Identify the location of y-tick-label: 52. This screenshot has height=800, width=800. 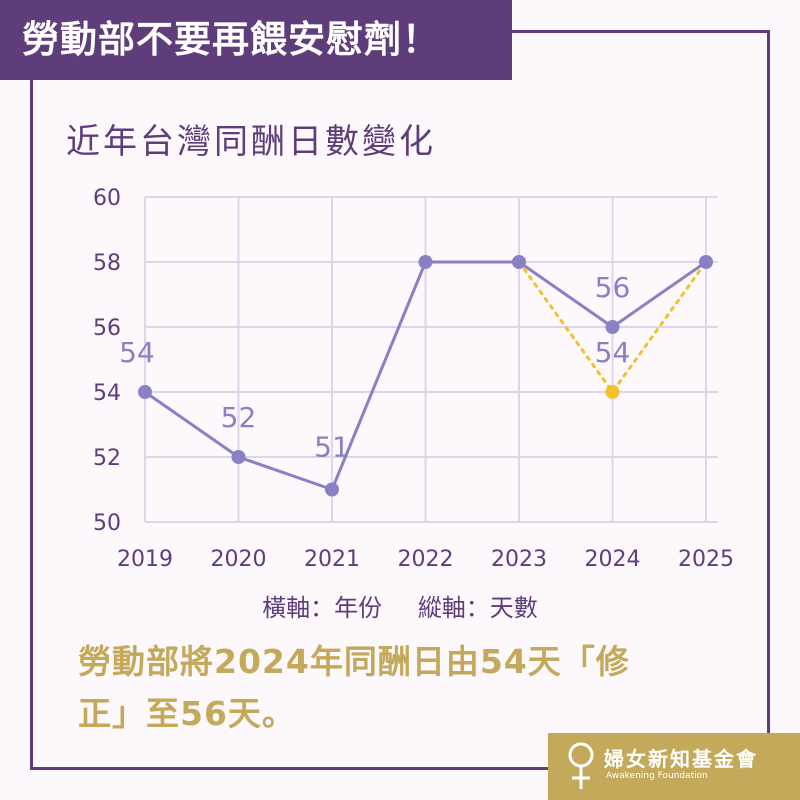
(107, 458).